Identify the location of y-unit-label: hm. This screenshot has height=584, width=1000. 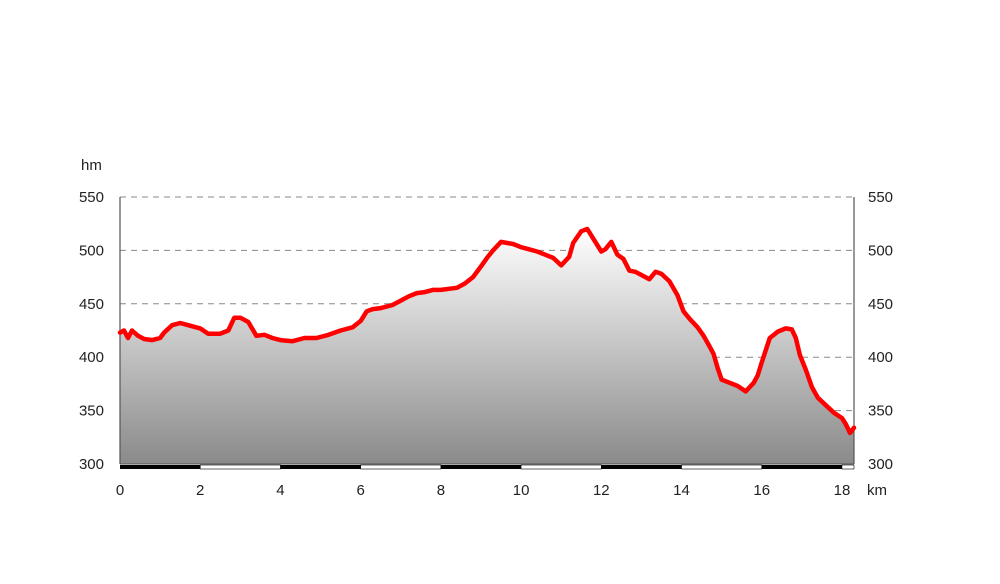
(91, 165).